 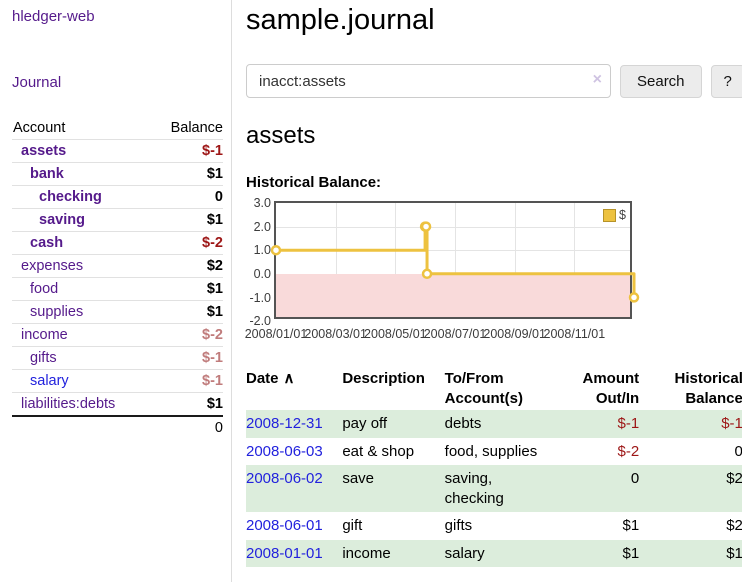 I want to click on account-row: bank $1, so click(x=117, y=174).